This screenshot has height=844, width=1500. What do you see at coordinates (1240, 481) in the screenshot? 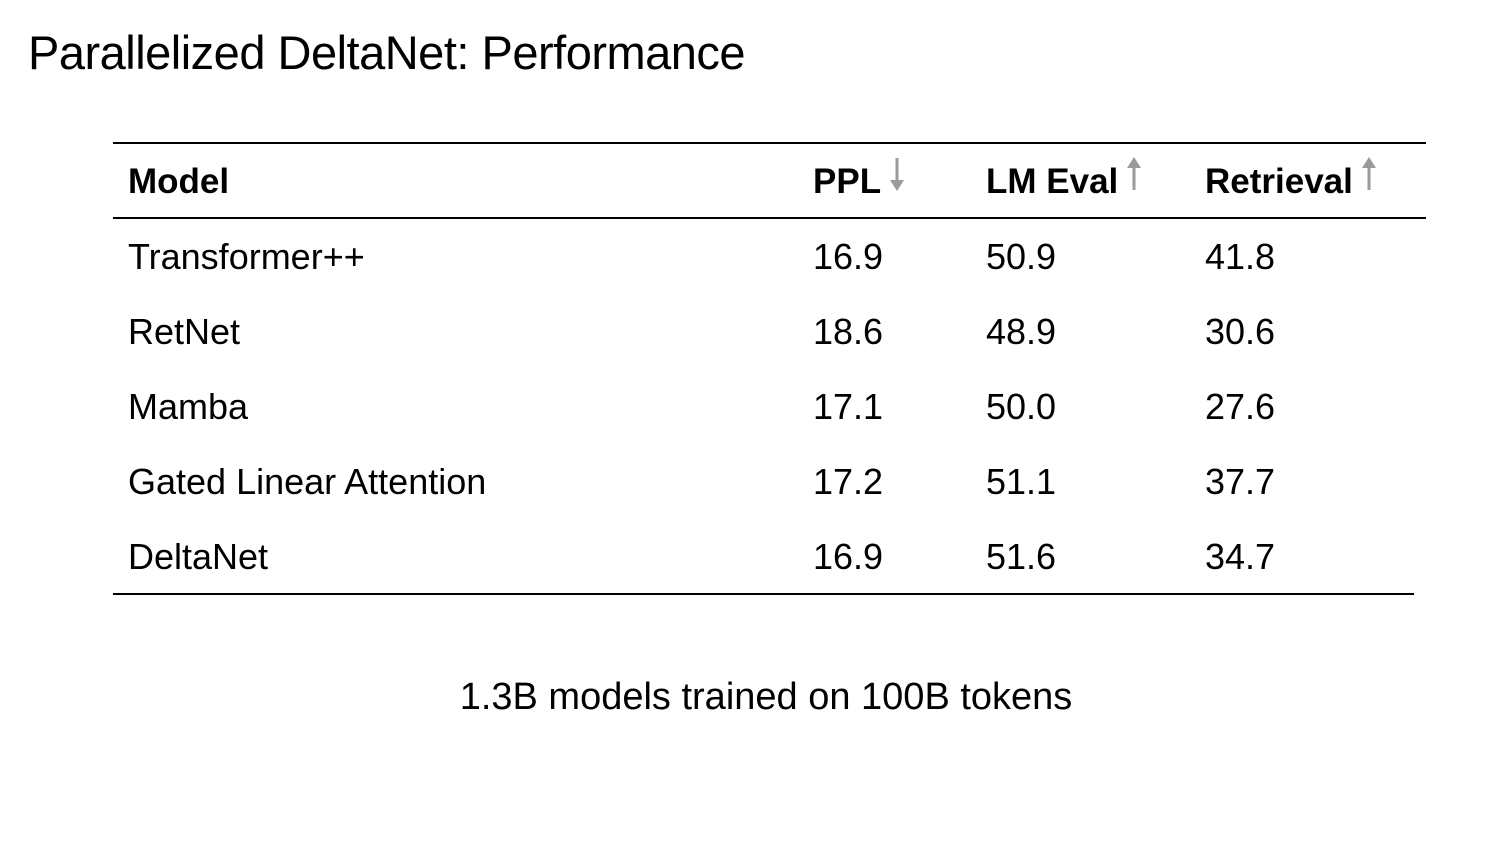
I see `cell-retrieval: 37.7` at bounding box center [1240, 481].